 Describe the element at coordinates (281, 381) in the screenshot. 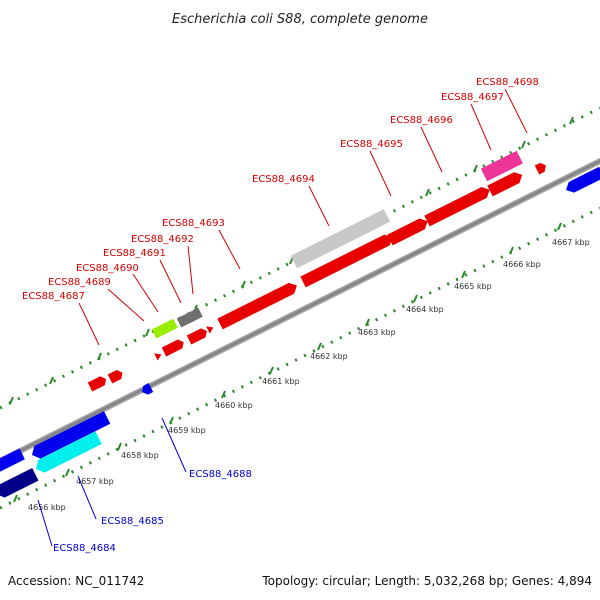

I see `tick-label: 4661 kbp` at that location.